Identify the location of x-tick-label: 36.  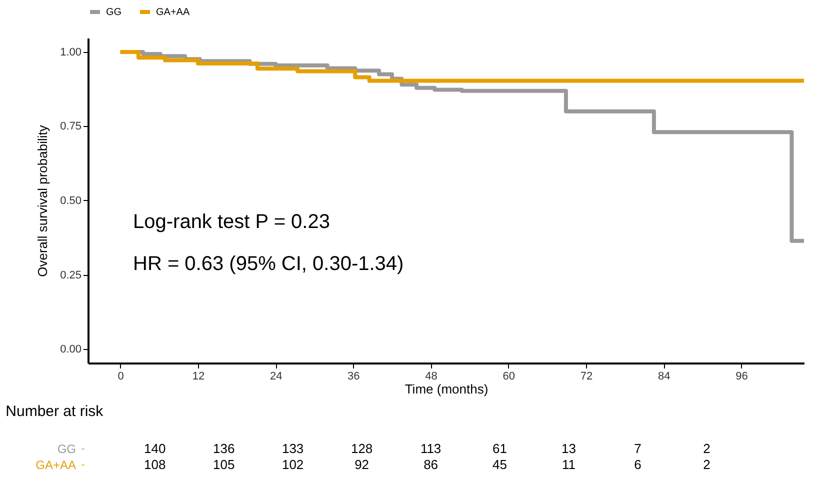
(354, 376).